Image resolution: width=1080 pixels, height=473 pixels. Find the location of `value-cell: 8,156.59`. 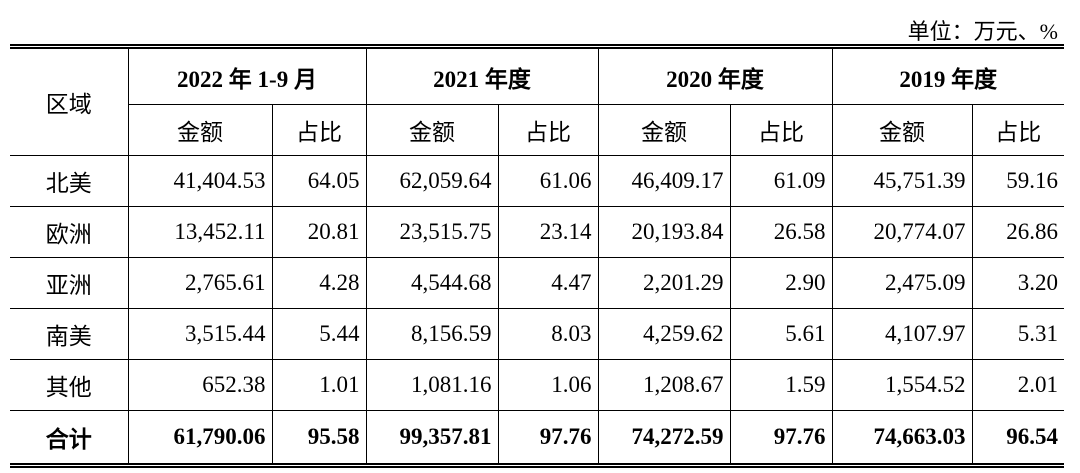

value-cell: 8,156.59 is located at coordinates (432, 334).